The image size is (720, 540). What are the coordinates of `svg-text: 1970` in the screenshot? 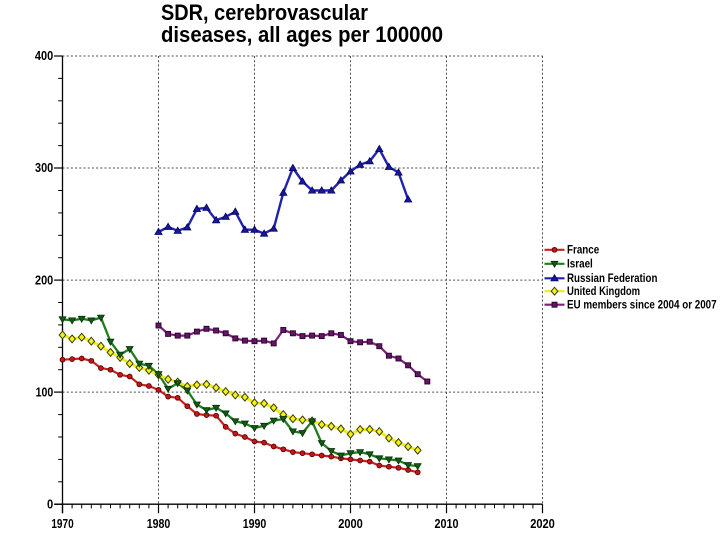 It's located at (62, 523).